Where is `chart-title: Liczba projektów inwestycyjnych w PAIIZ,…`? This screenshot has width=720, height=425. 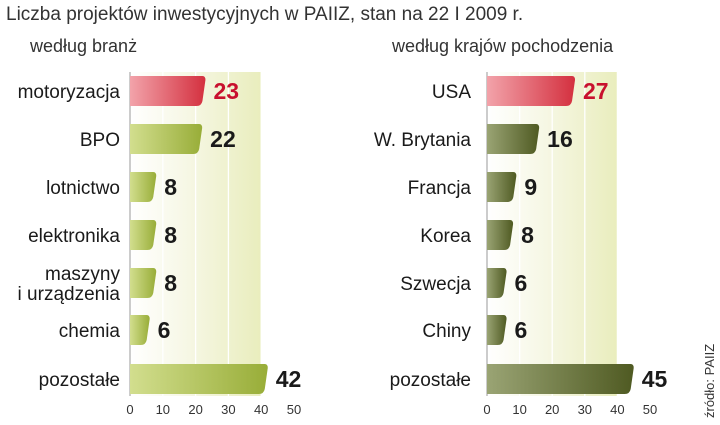 chart-title: Liczba projektów inwestycyjnych w PAIIZ,… is located at coordinates (264, 14).